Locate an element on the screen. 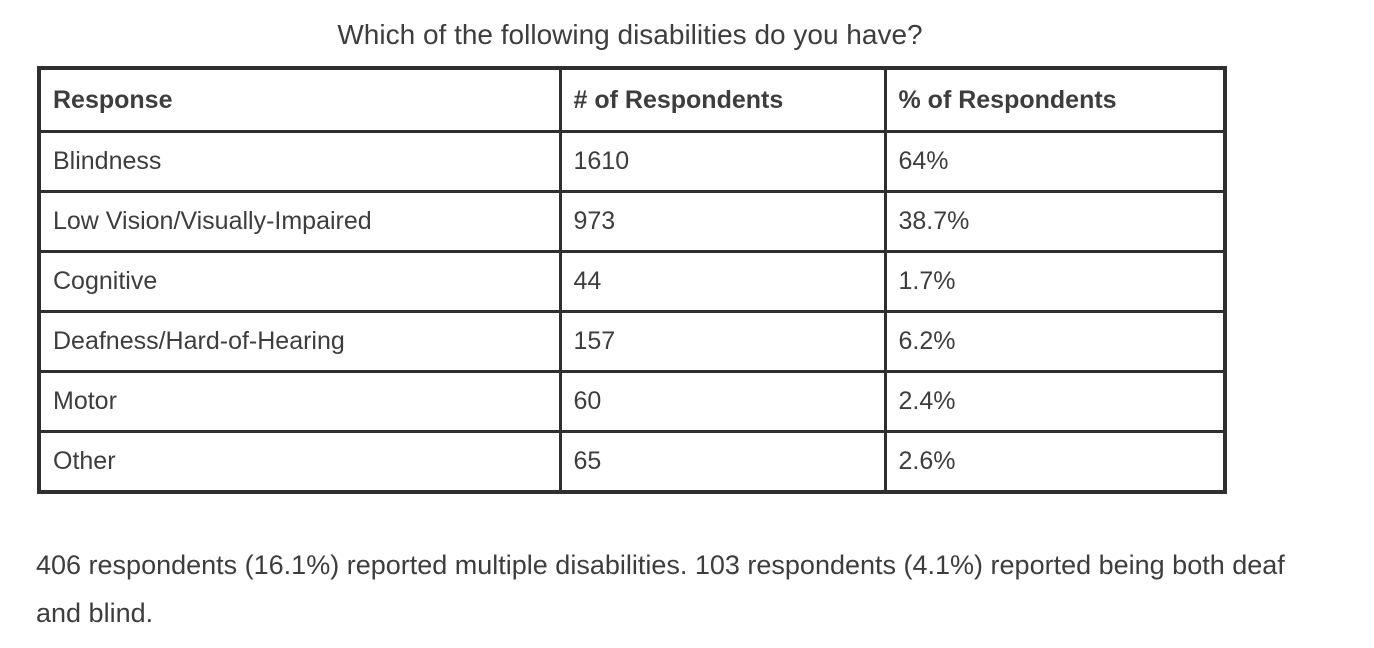 The width and height of the screenshot is (1374, 648). table-row: Motor 60 2.4% is located at coordinates (632, 401).